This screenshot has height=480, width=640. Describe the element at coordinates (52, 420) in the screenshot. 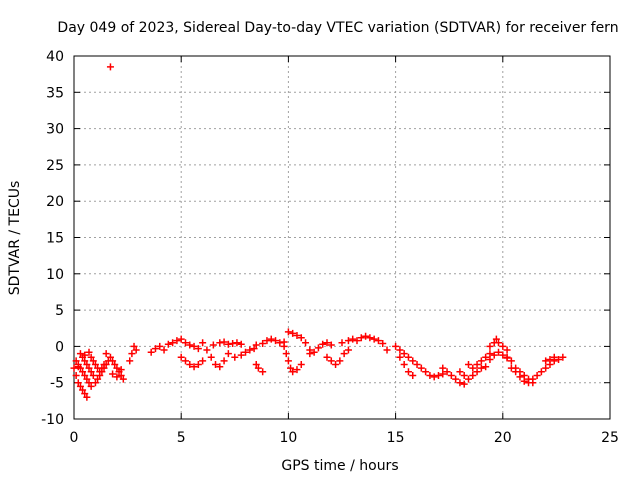

I see `y-tick-label: -10` at that location.